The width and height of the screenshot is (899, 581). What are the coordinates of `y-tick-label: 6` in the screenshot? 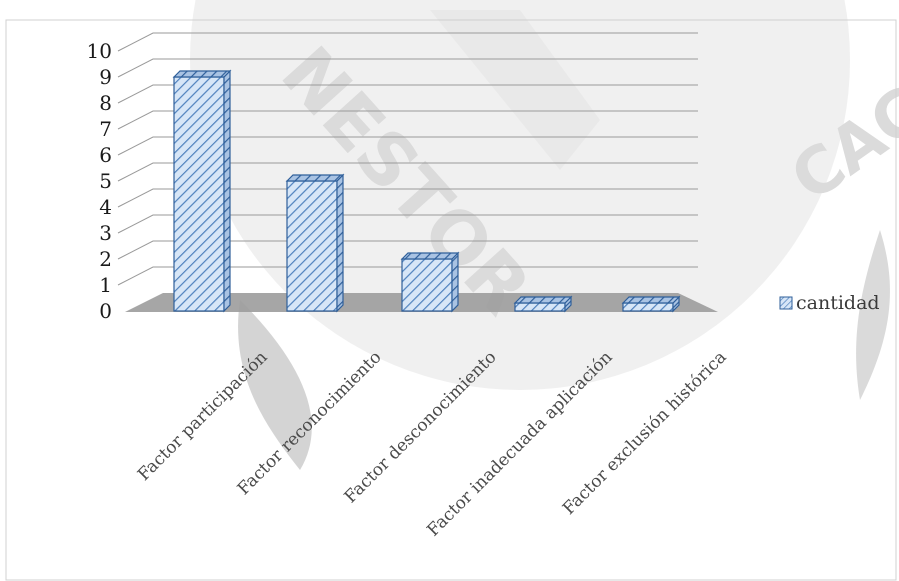 It's located at (105, 155).